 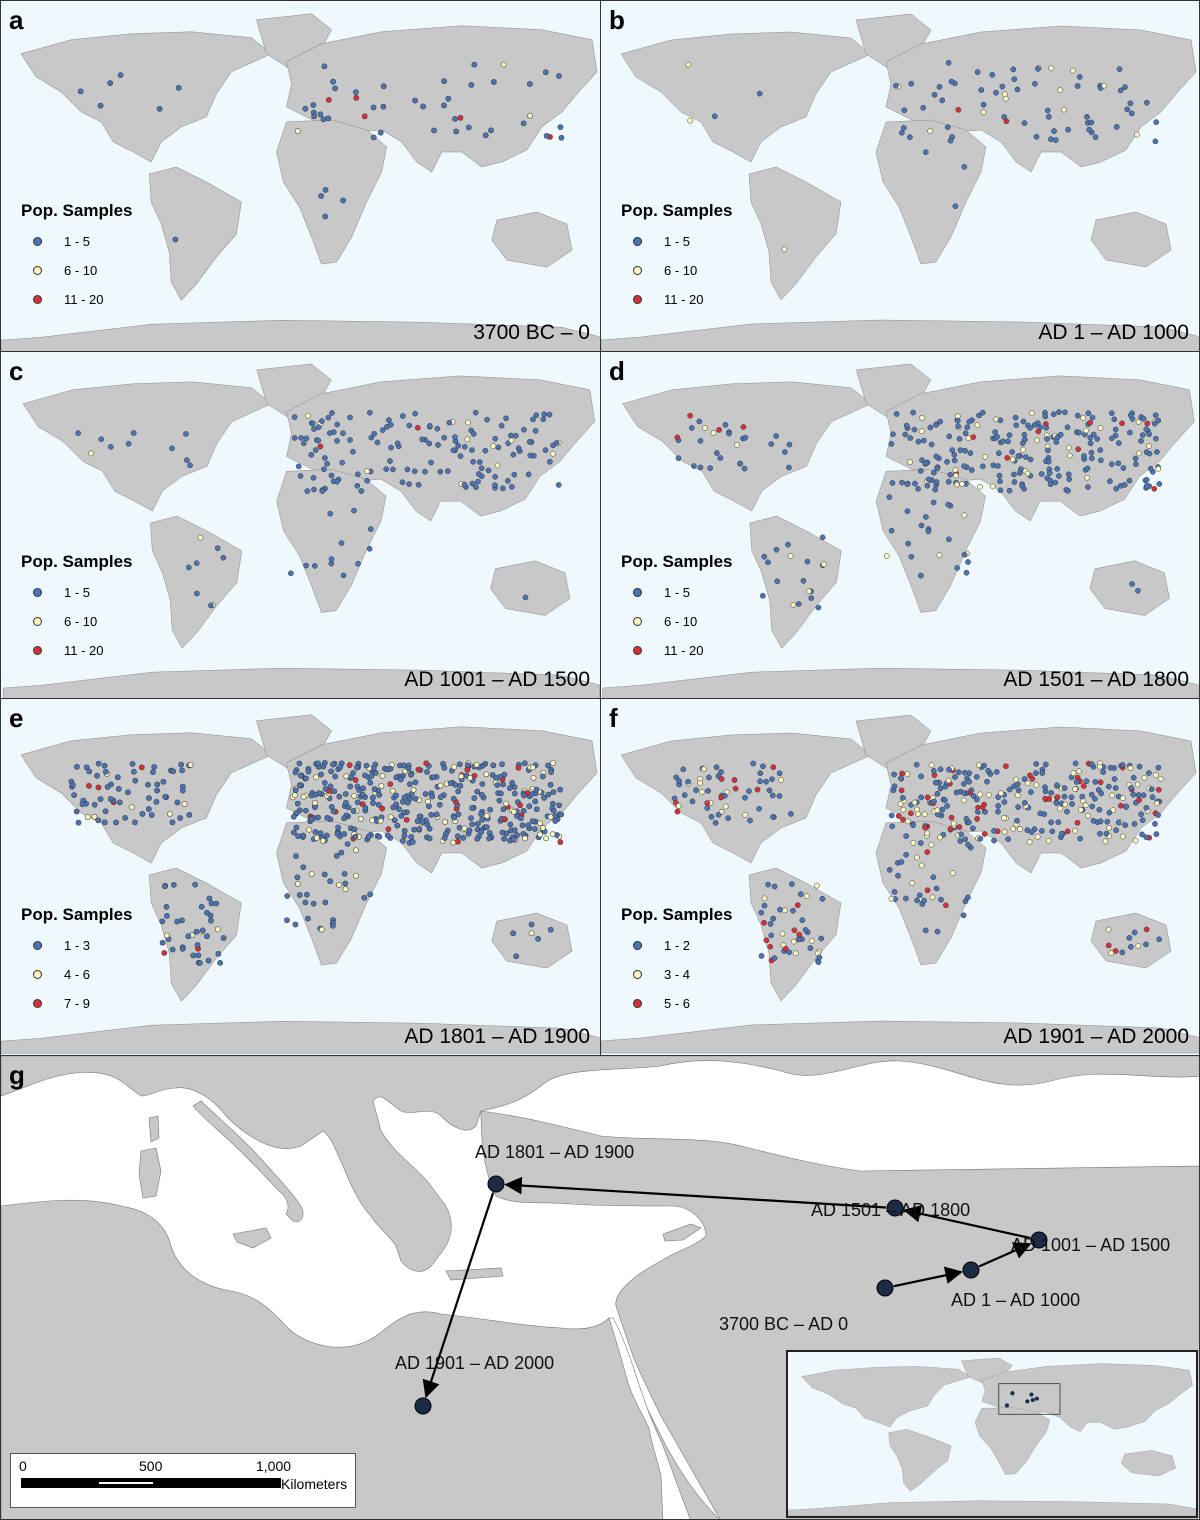 What do you see at coordinates (886, 1397) in the screenshot?
I see `land-north-america` at bounding box center [886, 1397].